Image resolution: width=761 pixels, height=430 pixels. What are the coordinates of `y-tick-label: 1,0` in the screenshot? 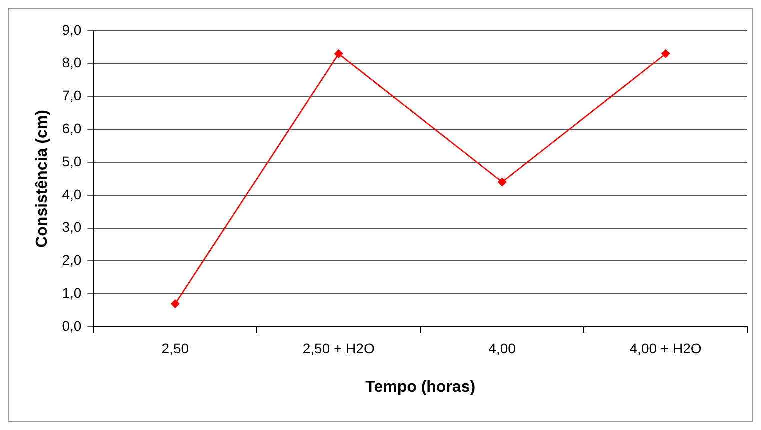 It's located at (72, 292).